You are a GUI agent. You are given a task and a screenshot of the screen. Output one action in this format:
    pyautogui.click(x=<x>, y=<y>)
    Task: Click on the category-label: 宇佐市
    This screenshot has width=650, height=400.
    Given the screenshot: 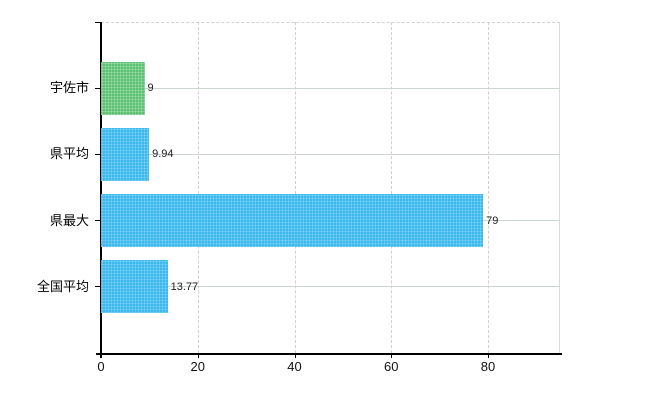 What is the action you would take?
    pyautogui.click(x=69, y=88)
    